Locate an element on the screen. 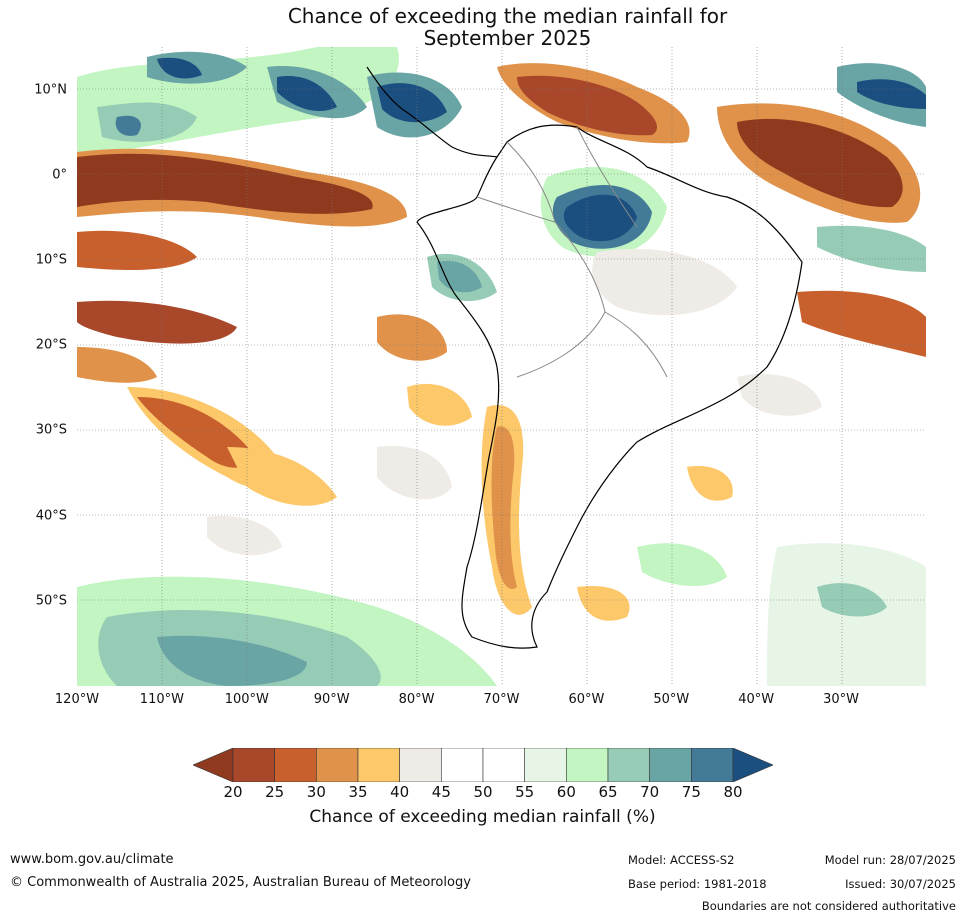 Image resolution: width=965 pixels, height=919 pixels. colorbar-tick-label: 30 is located at coordinates (316, 792).